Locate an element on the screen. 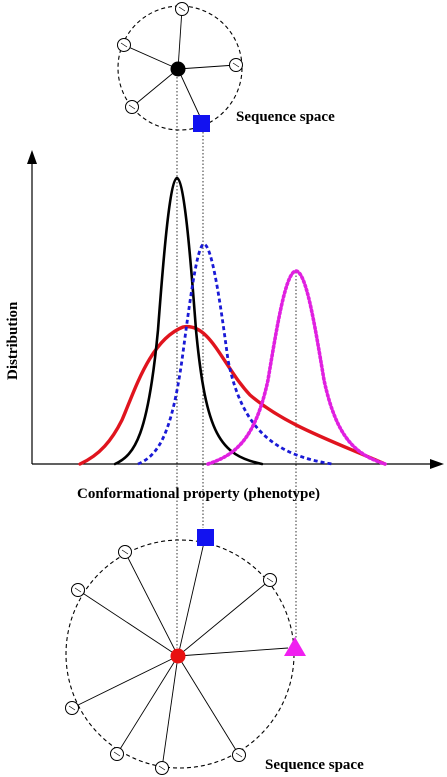  bottom-magenta-triangle-icon is located at coordinates (295, 646).